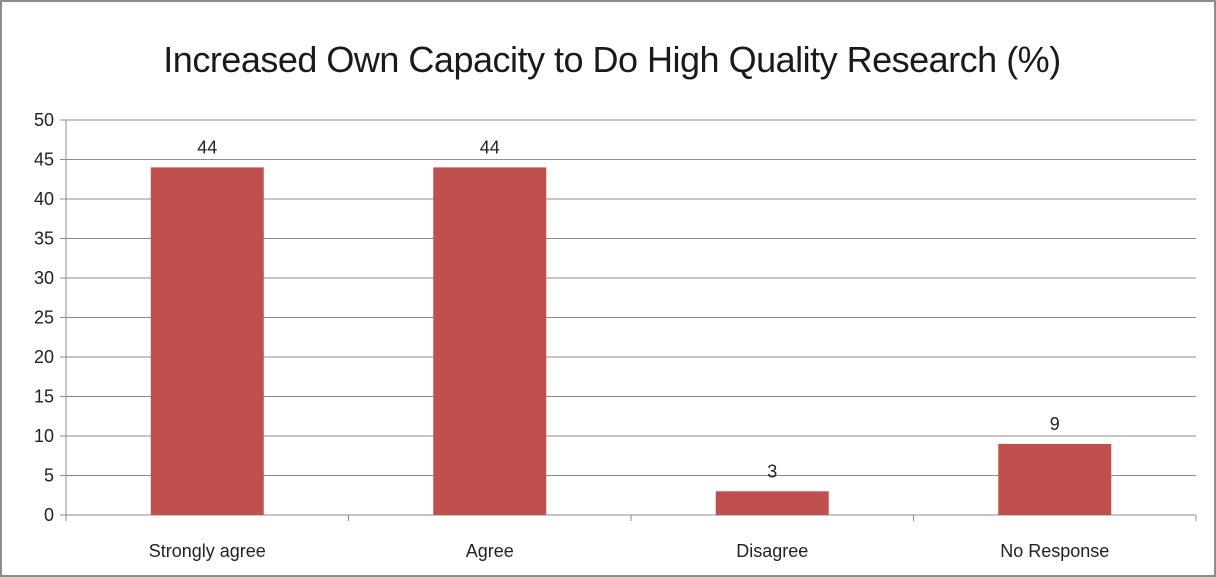 The width and height of the screenshot is (1216, 577). I want to click on y-tick-label: 50, so click(44, 120).